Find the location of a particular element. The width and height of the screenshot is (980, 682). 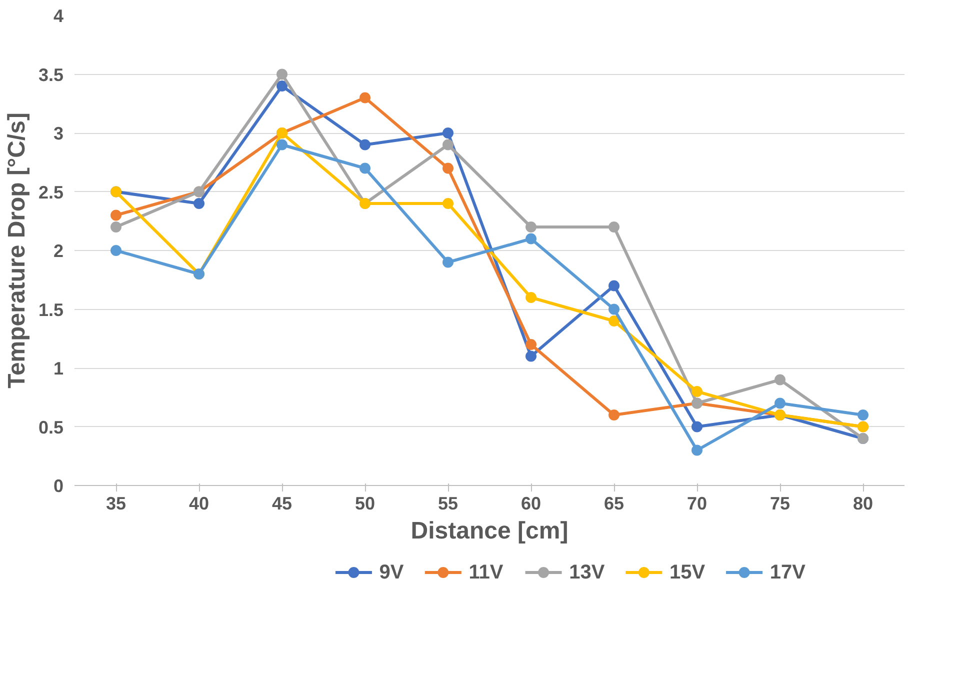

x-tick-label: 40 is located at coordinates (199, 504).